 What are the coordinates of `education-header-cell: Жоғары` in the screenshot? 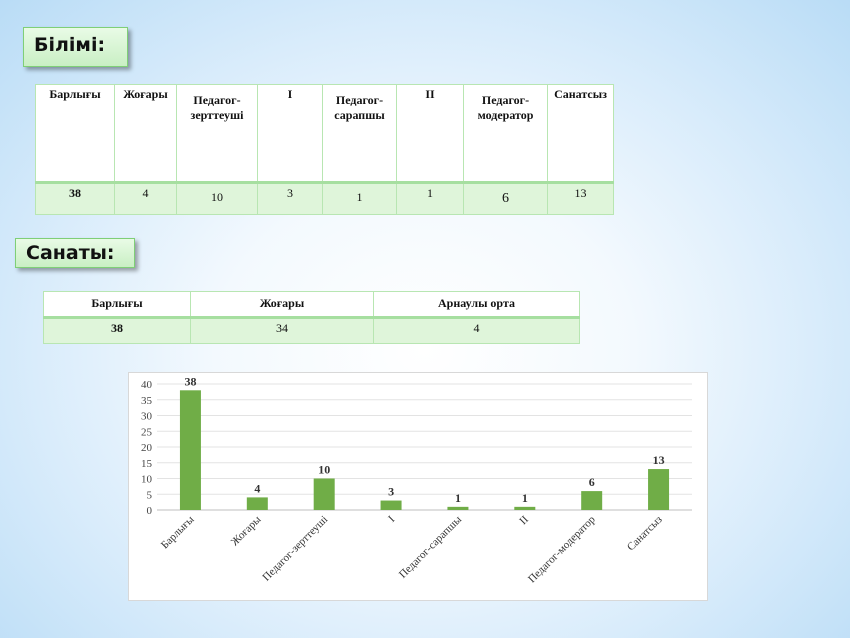 It's located at (145, 133).